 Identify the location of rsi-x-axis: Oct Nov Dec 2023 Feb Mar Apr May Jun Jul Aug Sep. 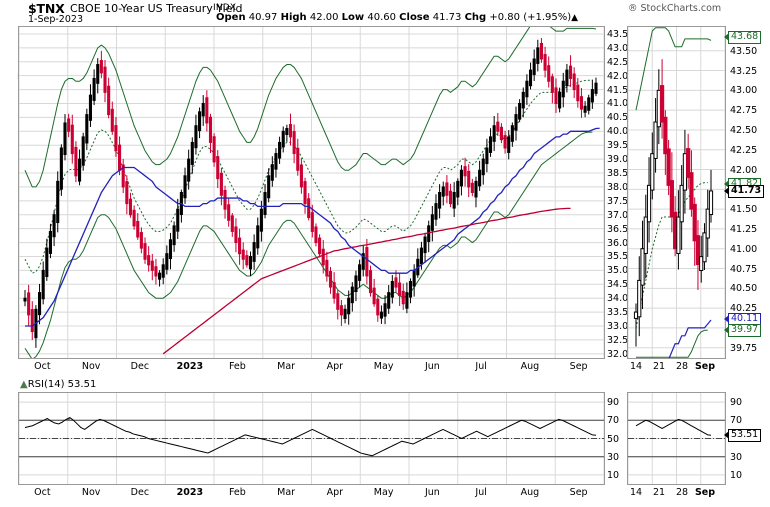
(311, 494).